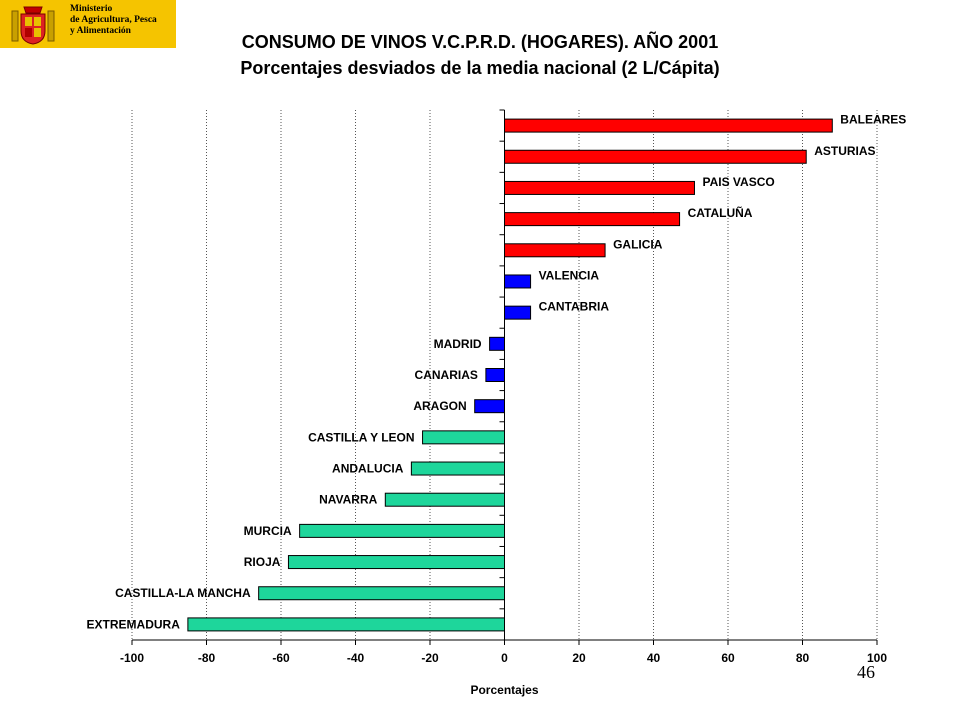 The image size is (960, 720). I want to click on x-tick-label: 20, so click(579, 658).